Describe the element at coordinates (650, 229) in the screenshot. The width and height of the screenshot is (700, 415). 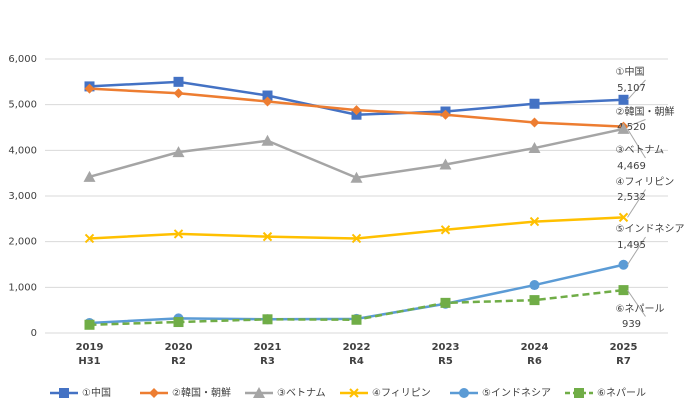
I see `end-series-label: ⑤インドネシア` at that location.